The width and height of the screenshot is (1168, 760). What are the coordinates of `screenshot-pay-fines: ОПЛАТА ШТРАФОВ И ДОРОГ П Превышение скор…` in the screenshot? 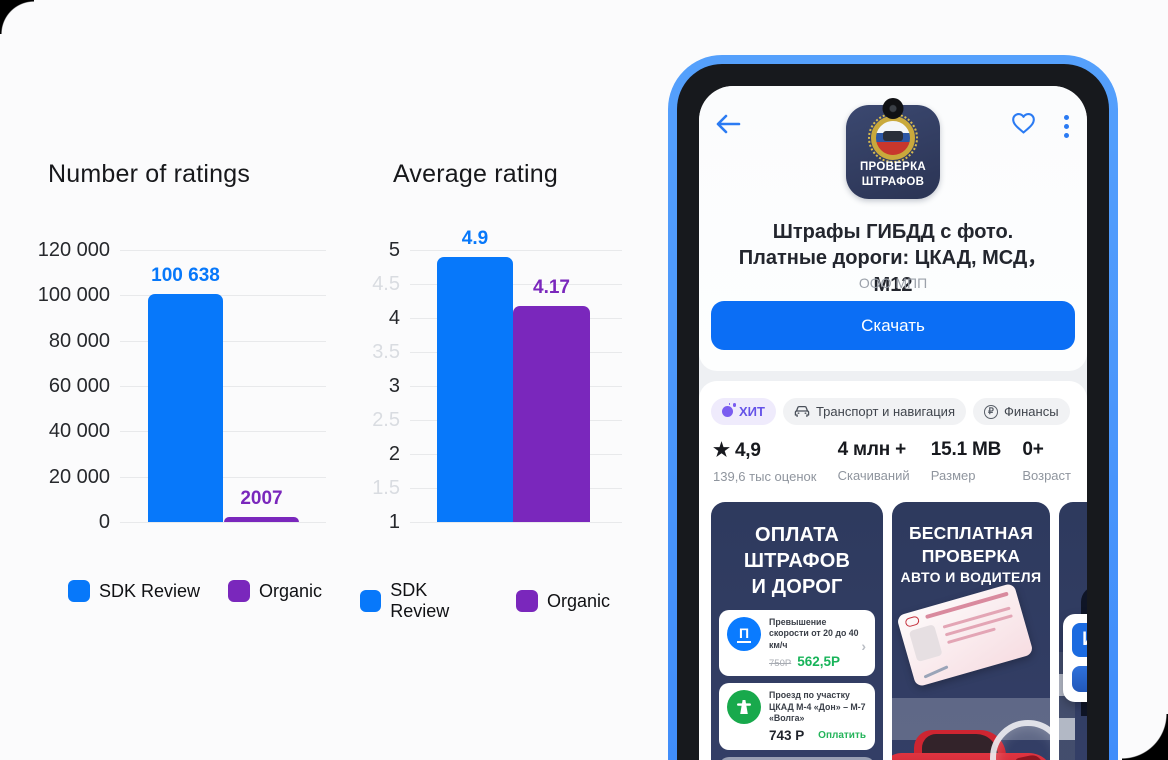 It's located at (797, 631).